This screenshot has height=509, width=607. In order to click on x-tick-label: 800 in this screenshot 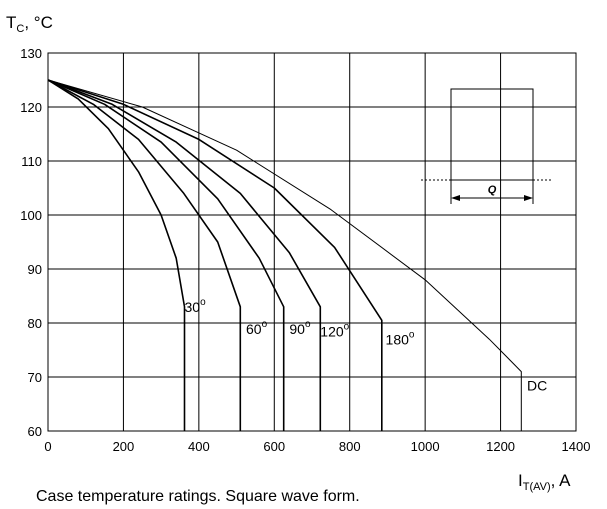, I will do `click(350, 446)`.